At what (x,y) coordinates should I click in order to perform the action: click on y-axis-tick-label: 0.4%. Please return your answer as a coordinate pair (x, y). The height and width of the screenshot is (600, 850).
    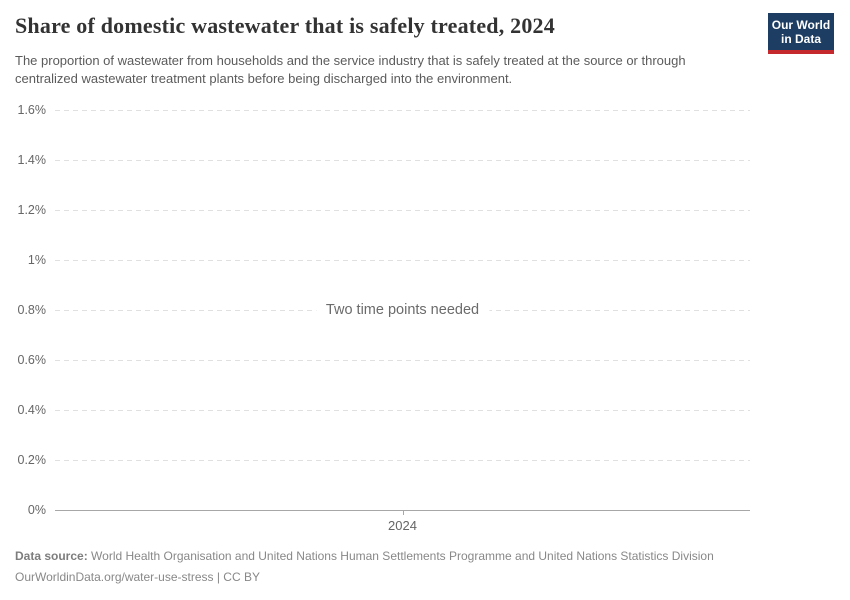
    Looking at the image, I should click on (32, 410).